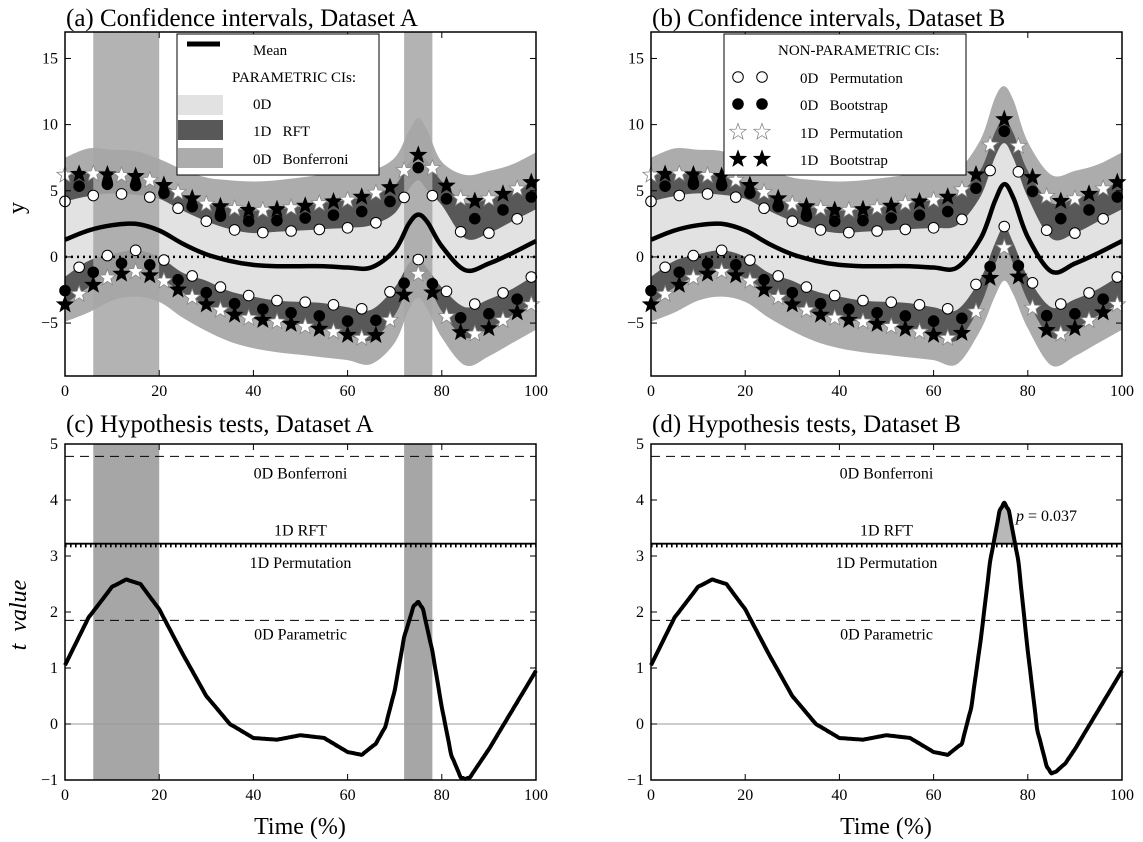  What do you see at coordinates (65, 795) in the screenshot?
I see `panel-c-xtick-label: 0` at bounding box center [65, 795].